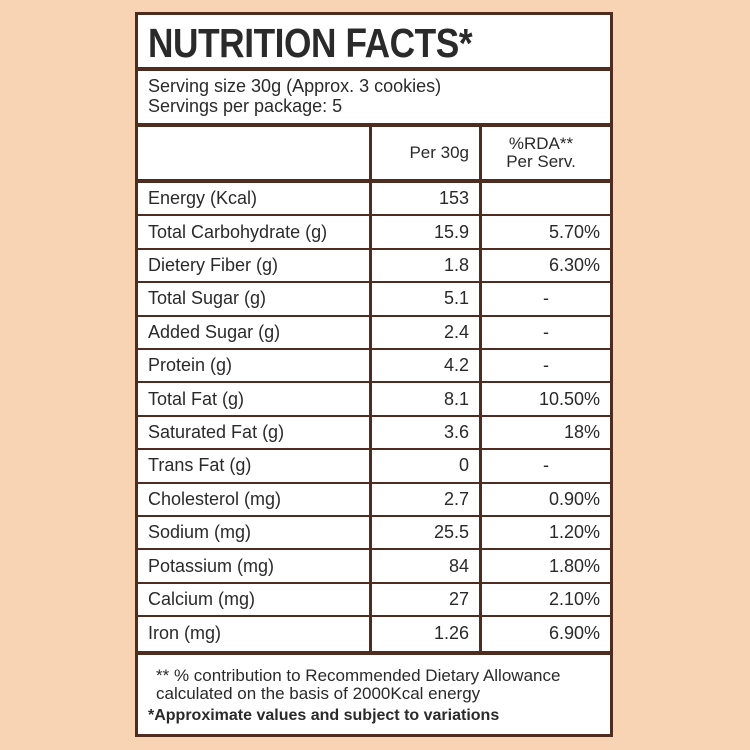 This screenshot has width=750, height=750. I want to click on table-row: Dietery Fiber (g) 1.8 6.30%, so click(374, 266).